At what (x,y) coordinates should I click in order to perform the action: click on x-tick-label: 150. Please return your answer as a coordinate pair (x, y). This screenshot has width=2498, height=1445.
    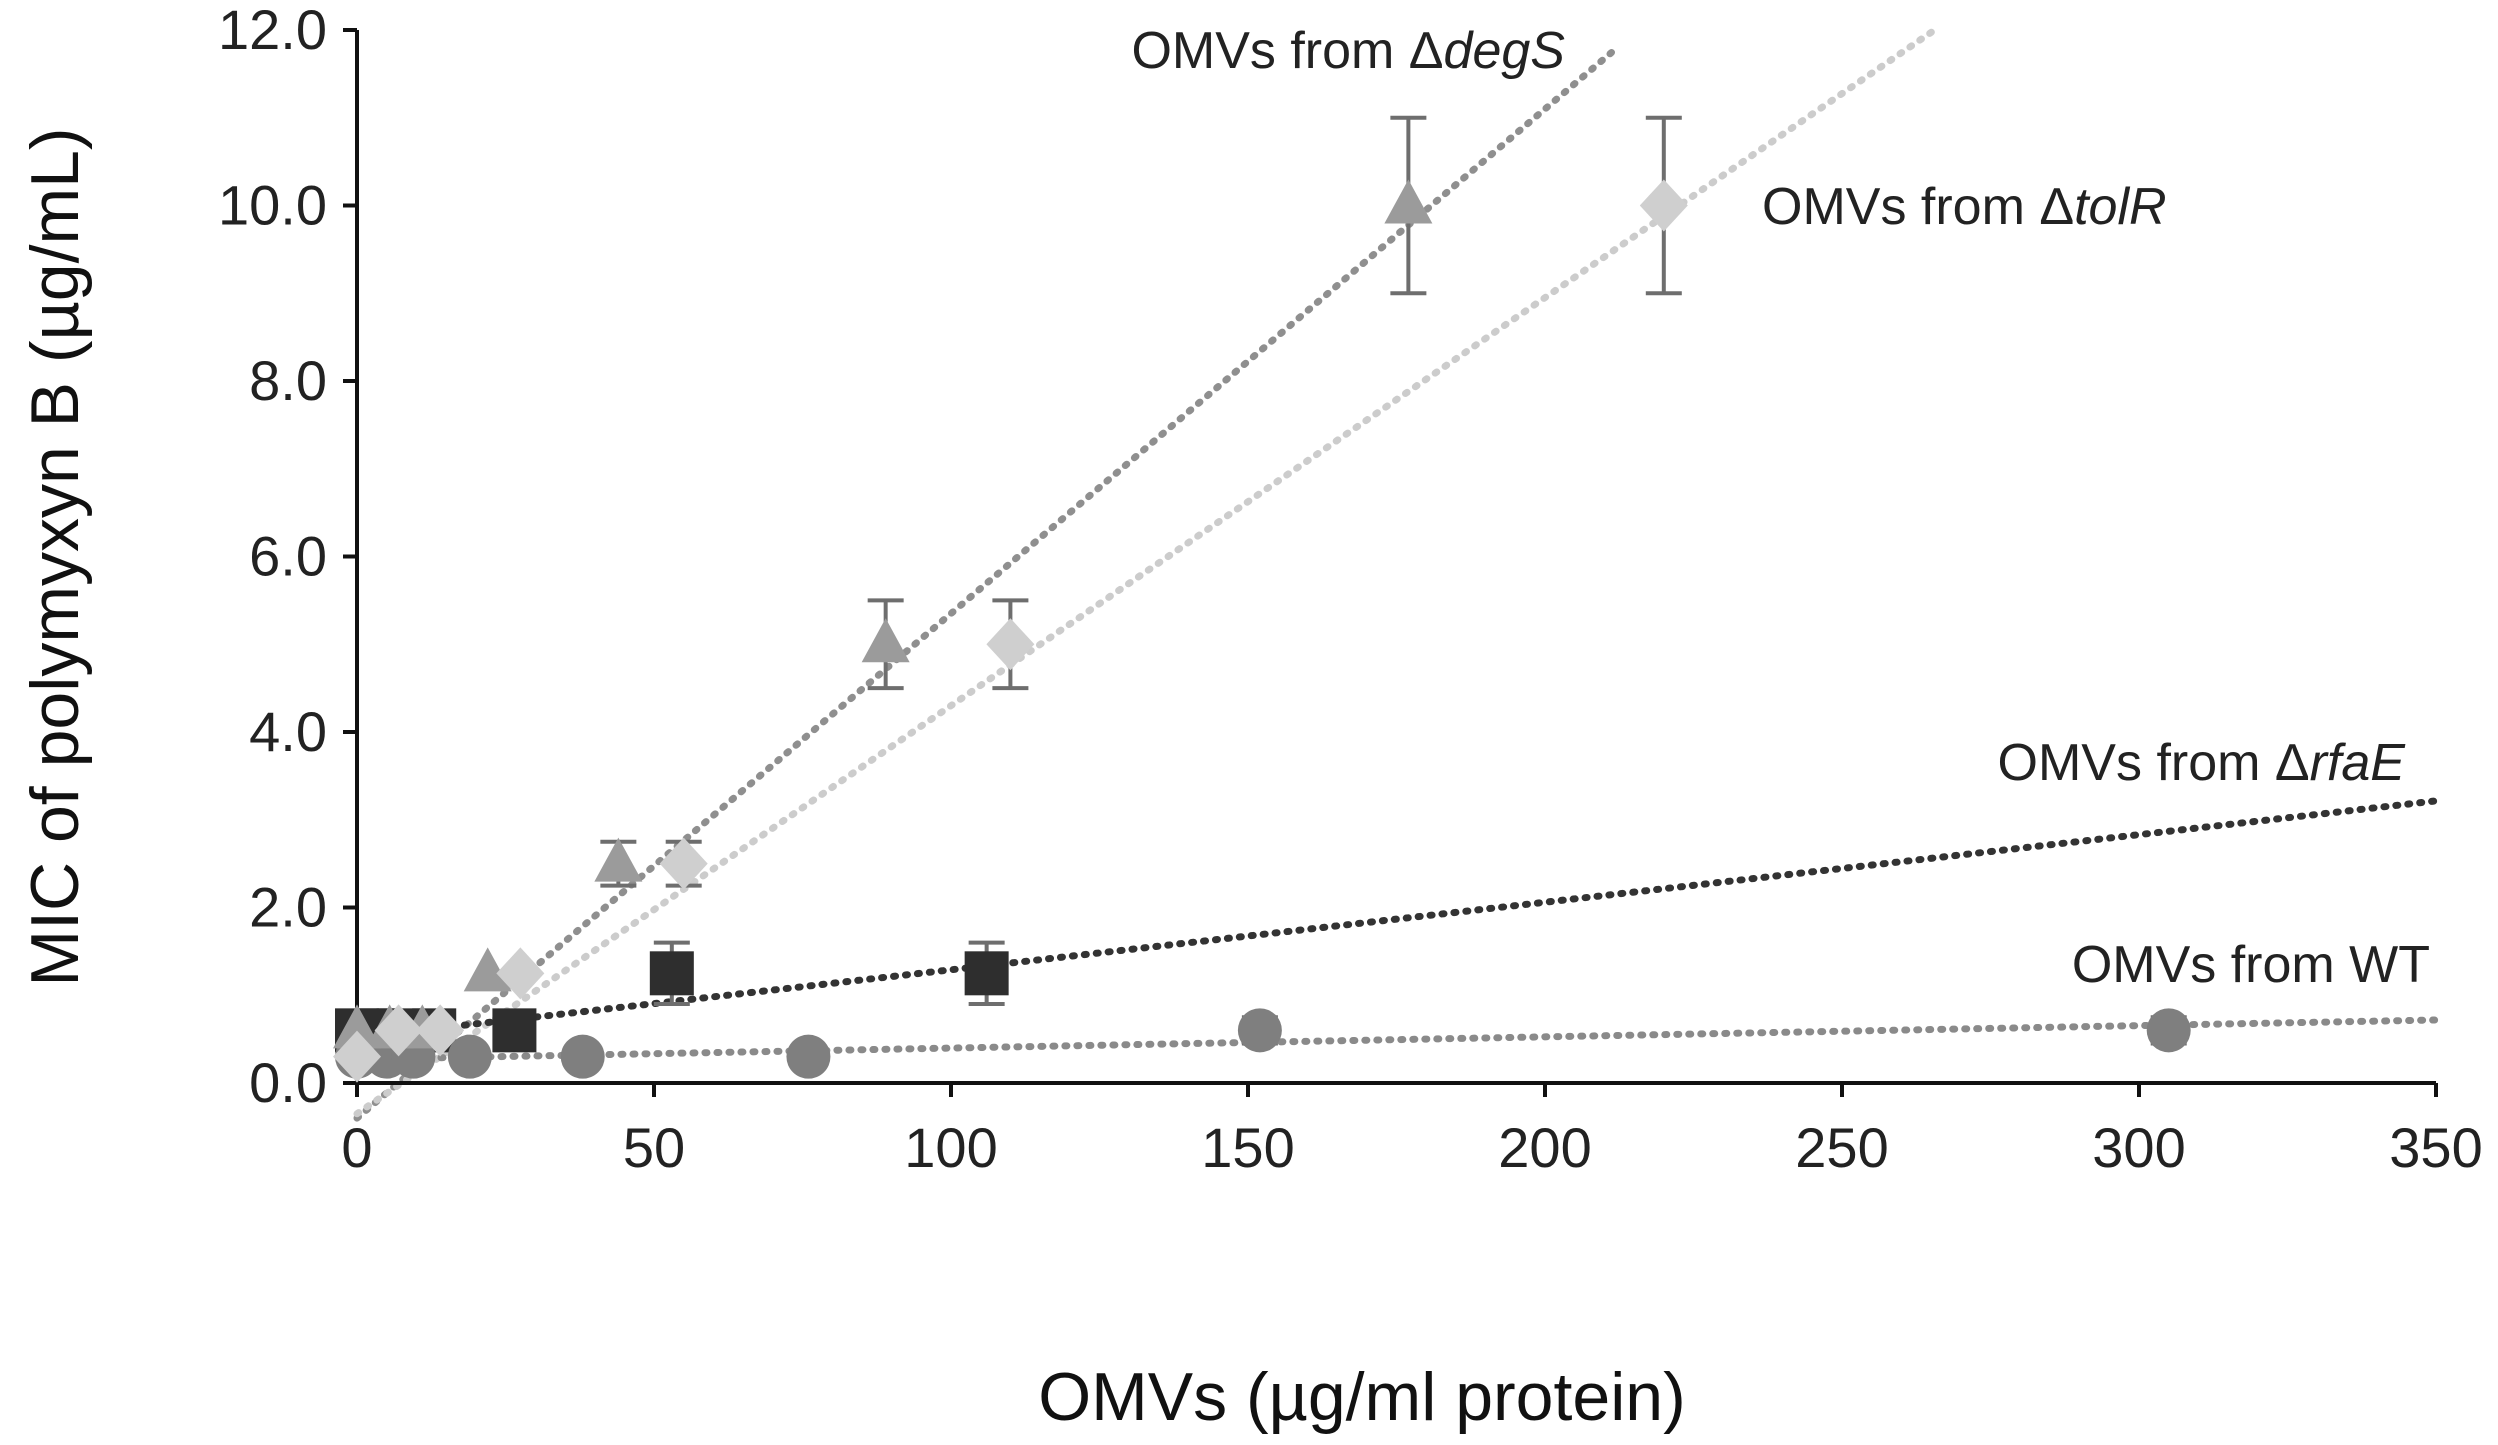
    Looking at the image, I should click on (1247, 1147).